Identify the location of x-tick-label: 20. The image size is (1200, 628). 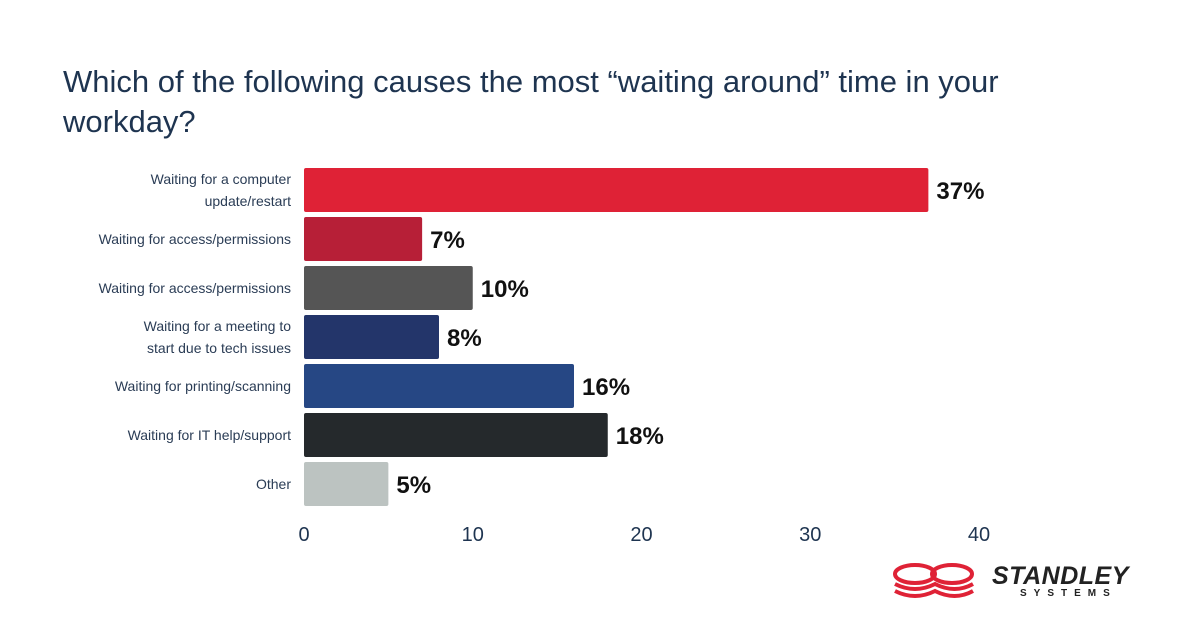
(641, 535).